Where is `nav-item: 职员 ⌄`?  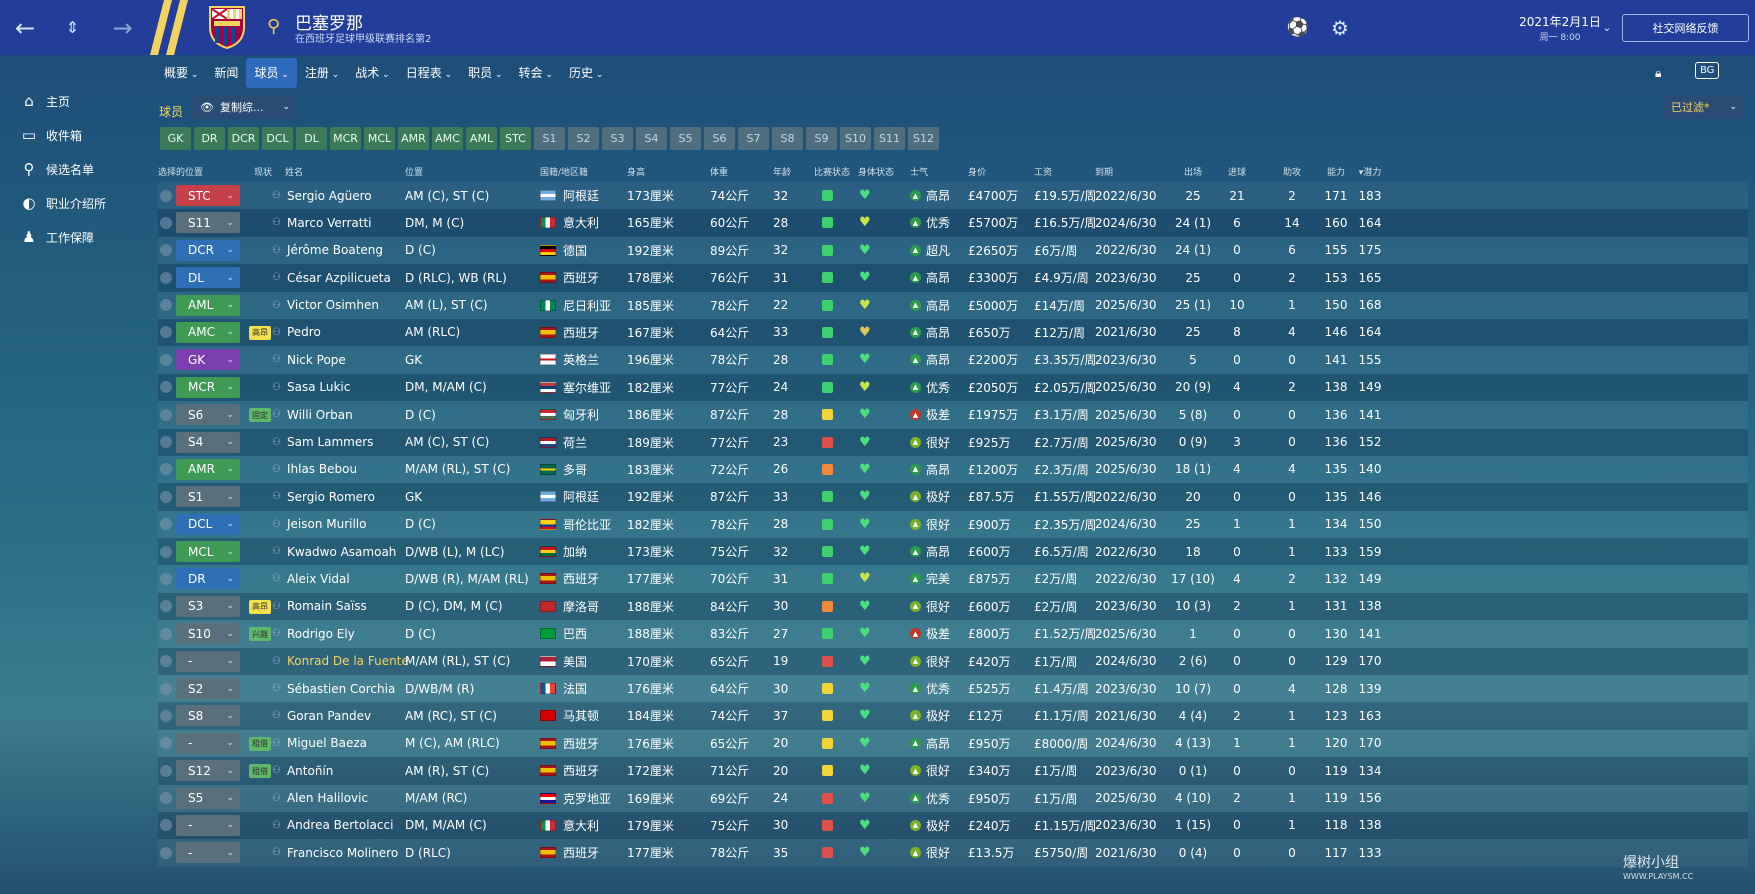 nav-item: 职员 ⌄ is located at coordinates (485, 73).